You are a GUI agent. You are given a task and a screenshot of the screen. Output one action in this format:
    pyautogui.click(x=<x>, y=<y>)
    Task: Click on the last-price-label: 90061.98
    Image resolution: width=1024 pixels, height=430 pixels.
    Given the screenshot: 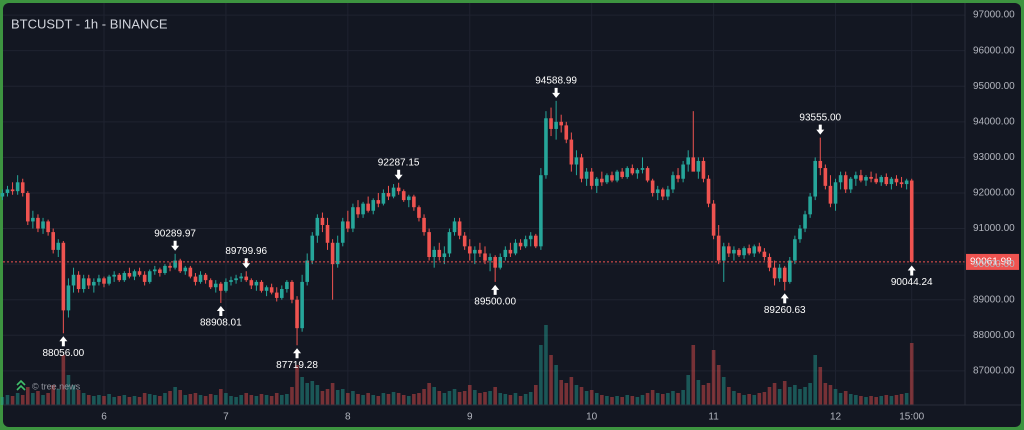 What is the action you would take?
    pyautogui.click(x=991, y=262)
    